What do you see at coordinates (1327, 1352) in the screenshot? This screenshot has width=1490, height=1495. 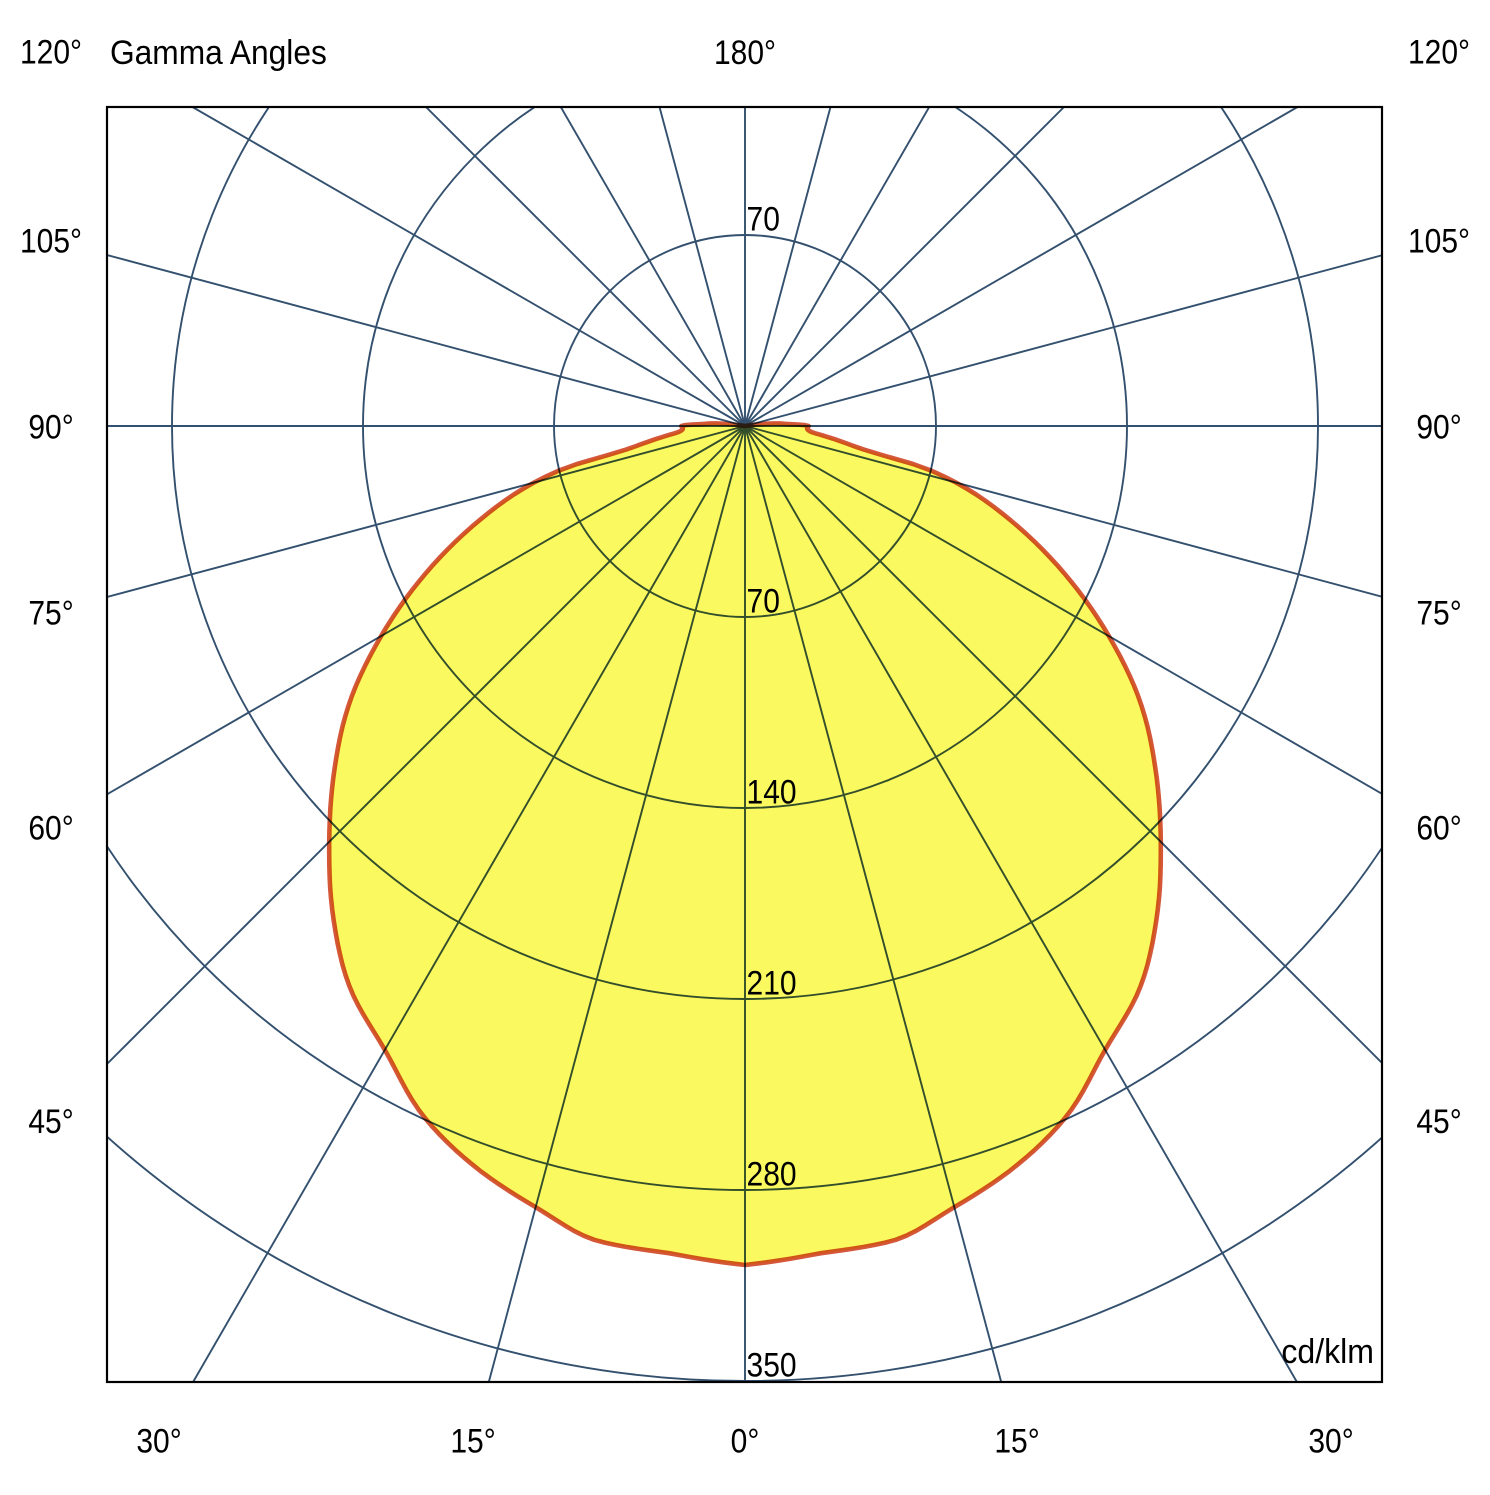 I see `svg-text: cd/klm` at bounding box center [1327, 1352].